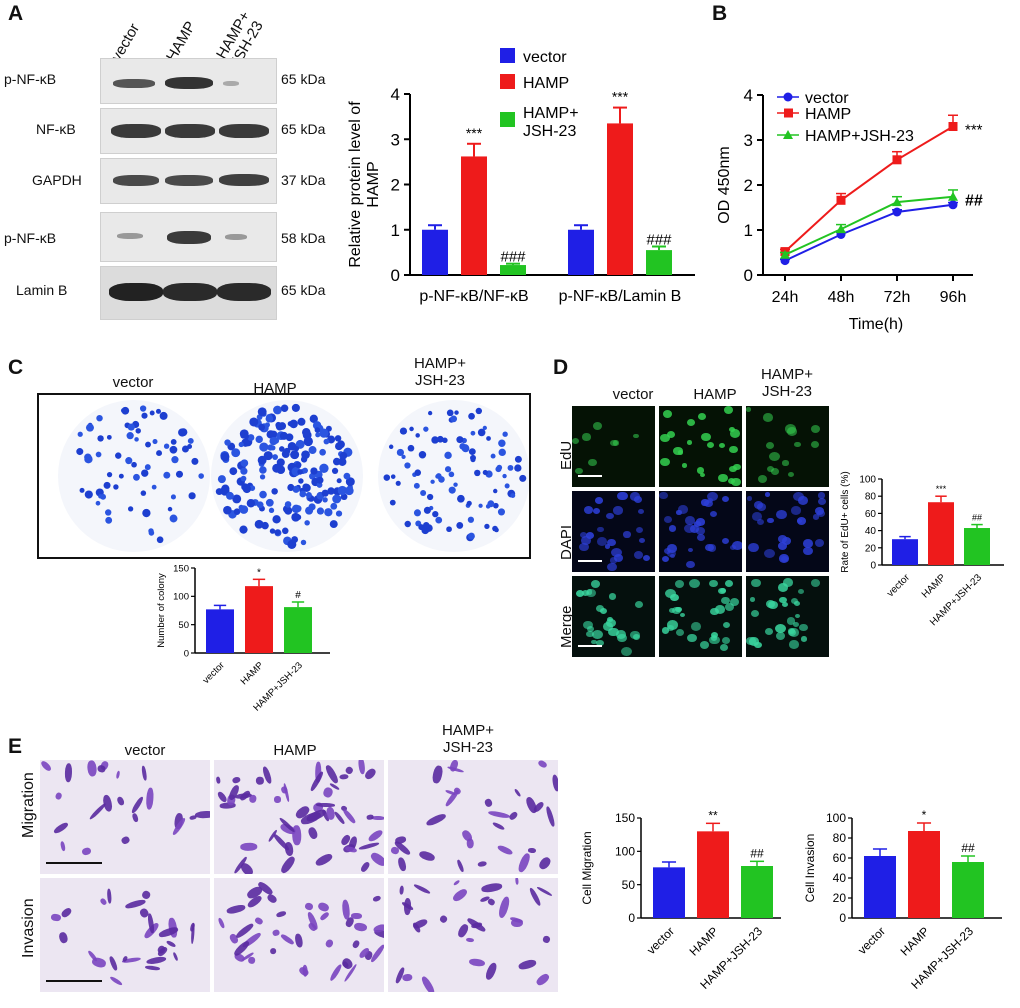  What do you see at coordinates (454, 476) in the screenshot?
I see `colony-plate` at bounding box center [454, 476].